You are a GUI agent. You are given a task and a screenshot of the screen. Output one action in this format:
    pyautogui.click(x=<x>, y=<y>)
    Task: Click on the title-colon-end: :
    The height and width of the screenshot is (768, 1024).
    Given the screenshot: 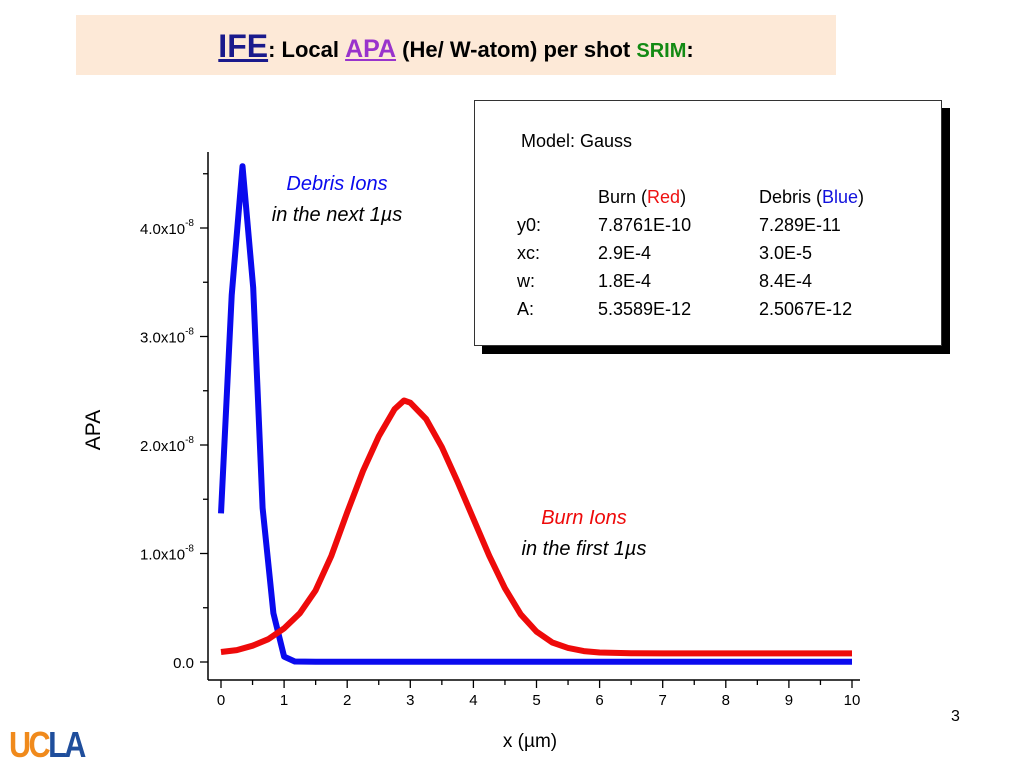 What is the action you would take?
    pyautogui.click(x=690, y=49)
    